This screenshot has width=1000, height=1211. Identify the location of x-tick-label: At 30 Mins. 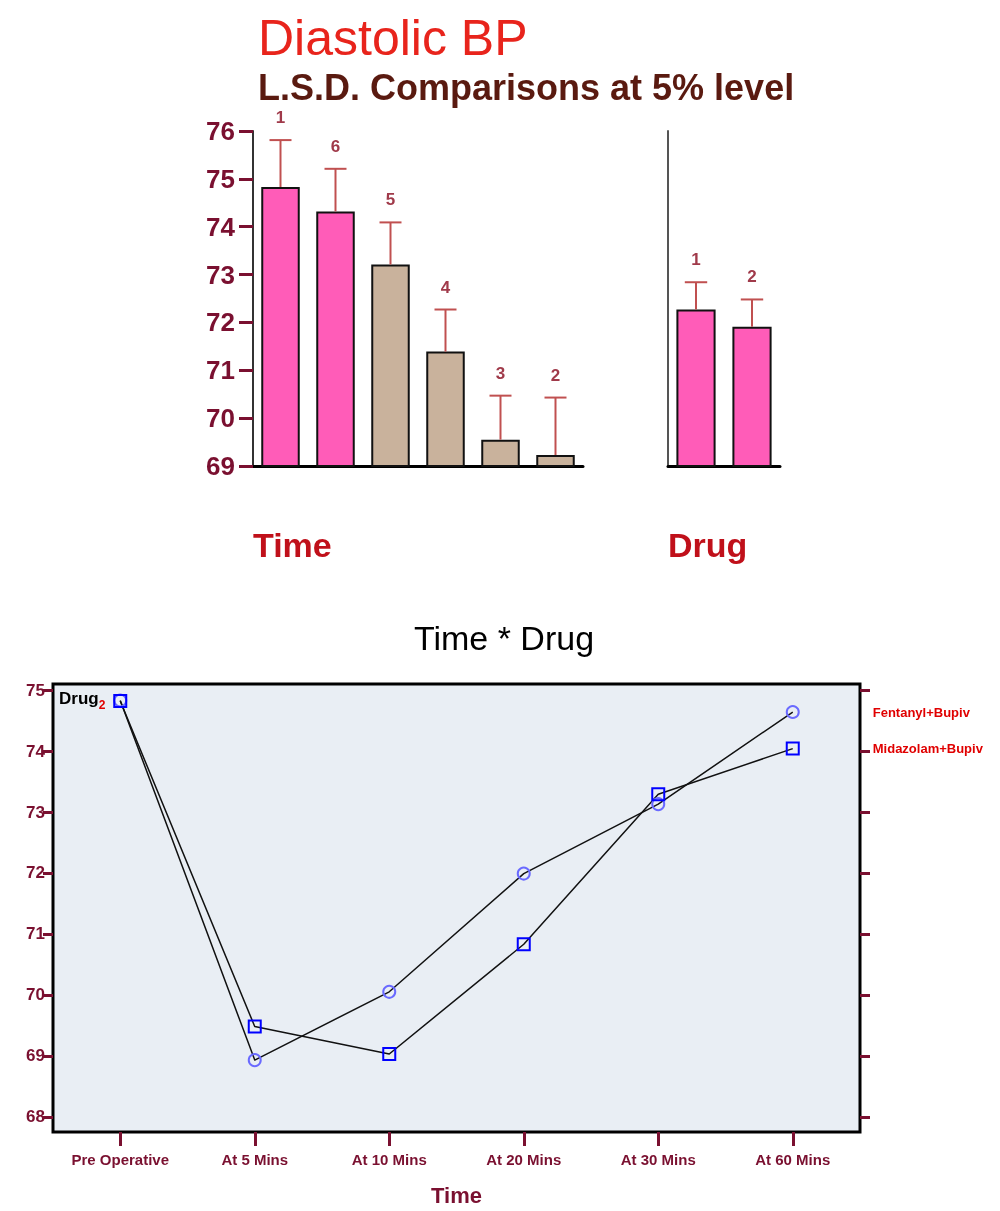
(658, 1159).